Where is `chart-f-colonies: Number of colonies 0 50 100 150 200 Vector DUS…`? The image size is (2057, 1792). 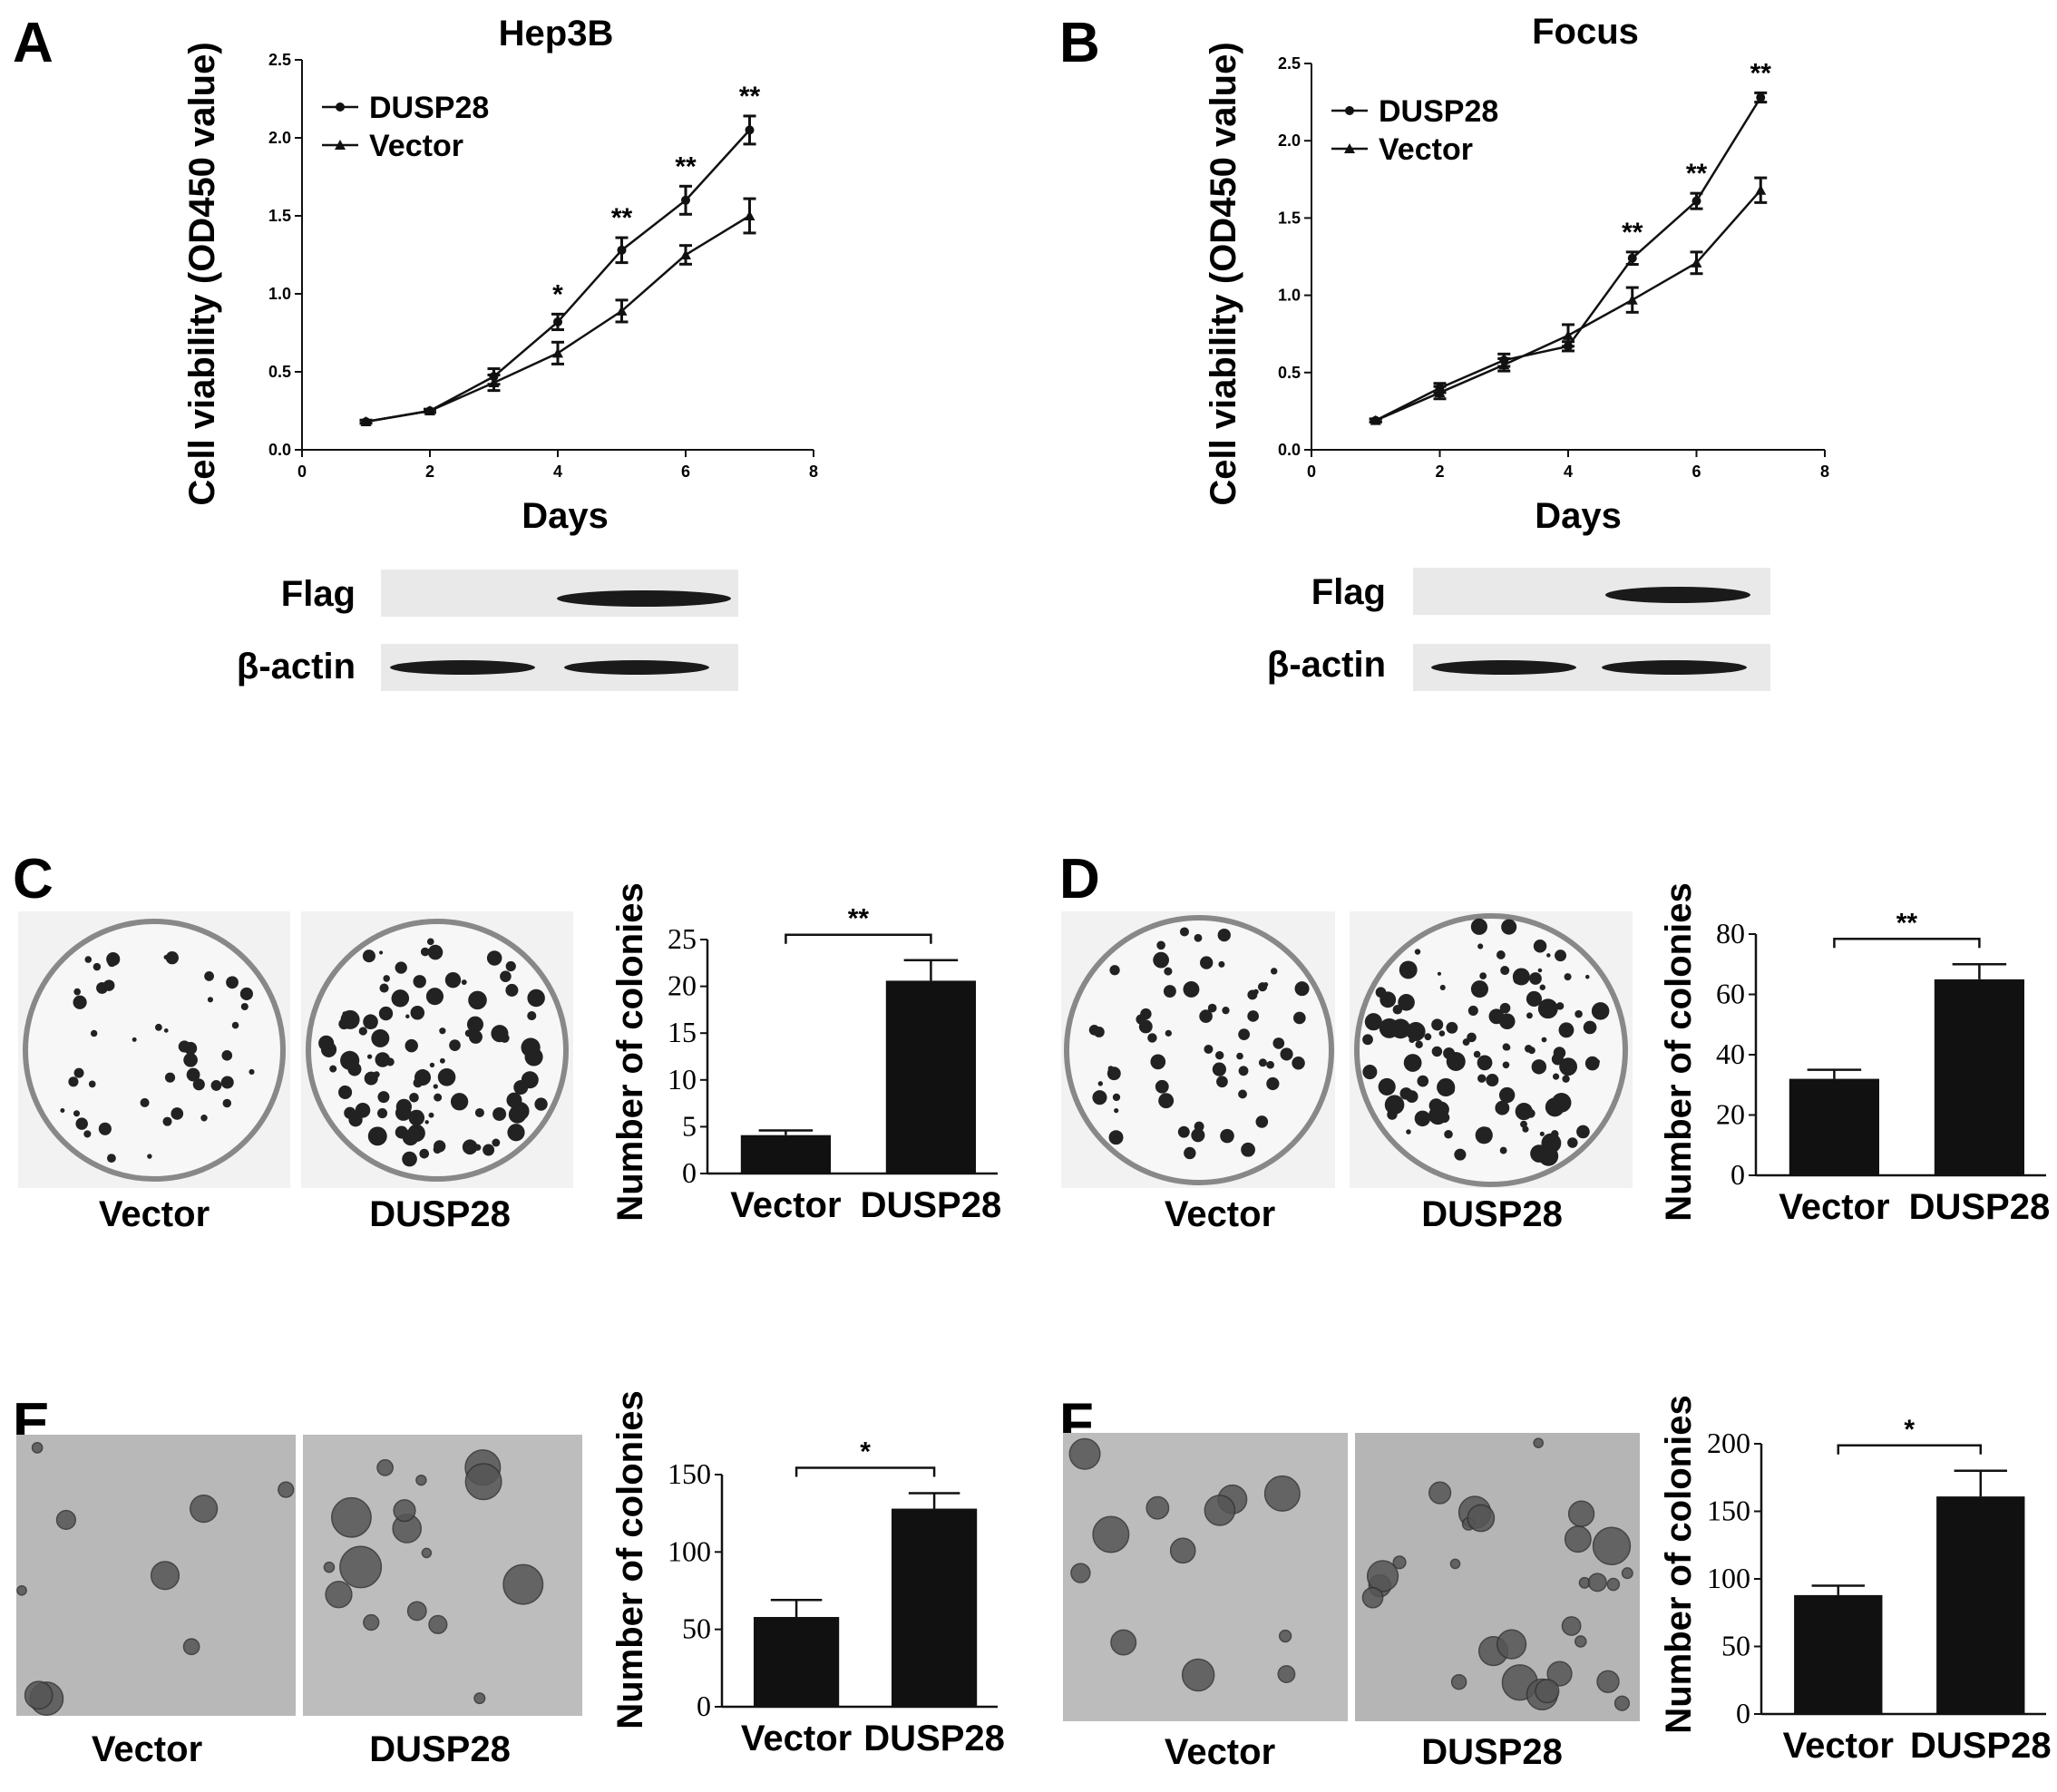
chart-f-colonies: Number of colonies 0 50 100 150 200 Vector DUS… is located at coordinates (1855, 1580).